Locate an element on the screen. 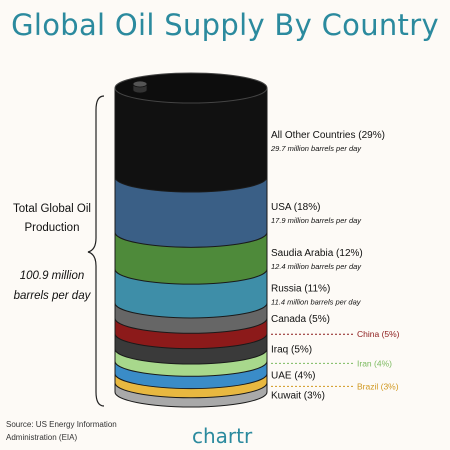 This screenshot has height=450, width=450. band-usa is located at coordinates (191, 212).